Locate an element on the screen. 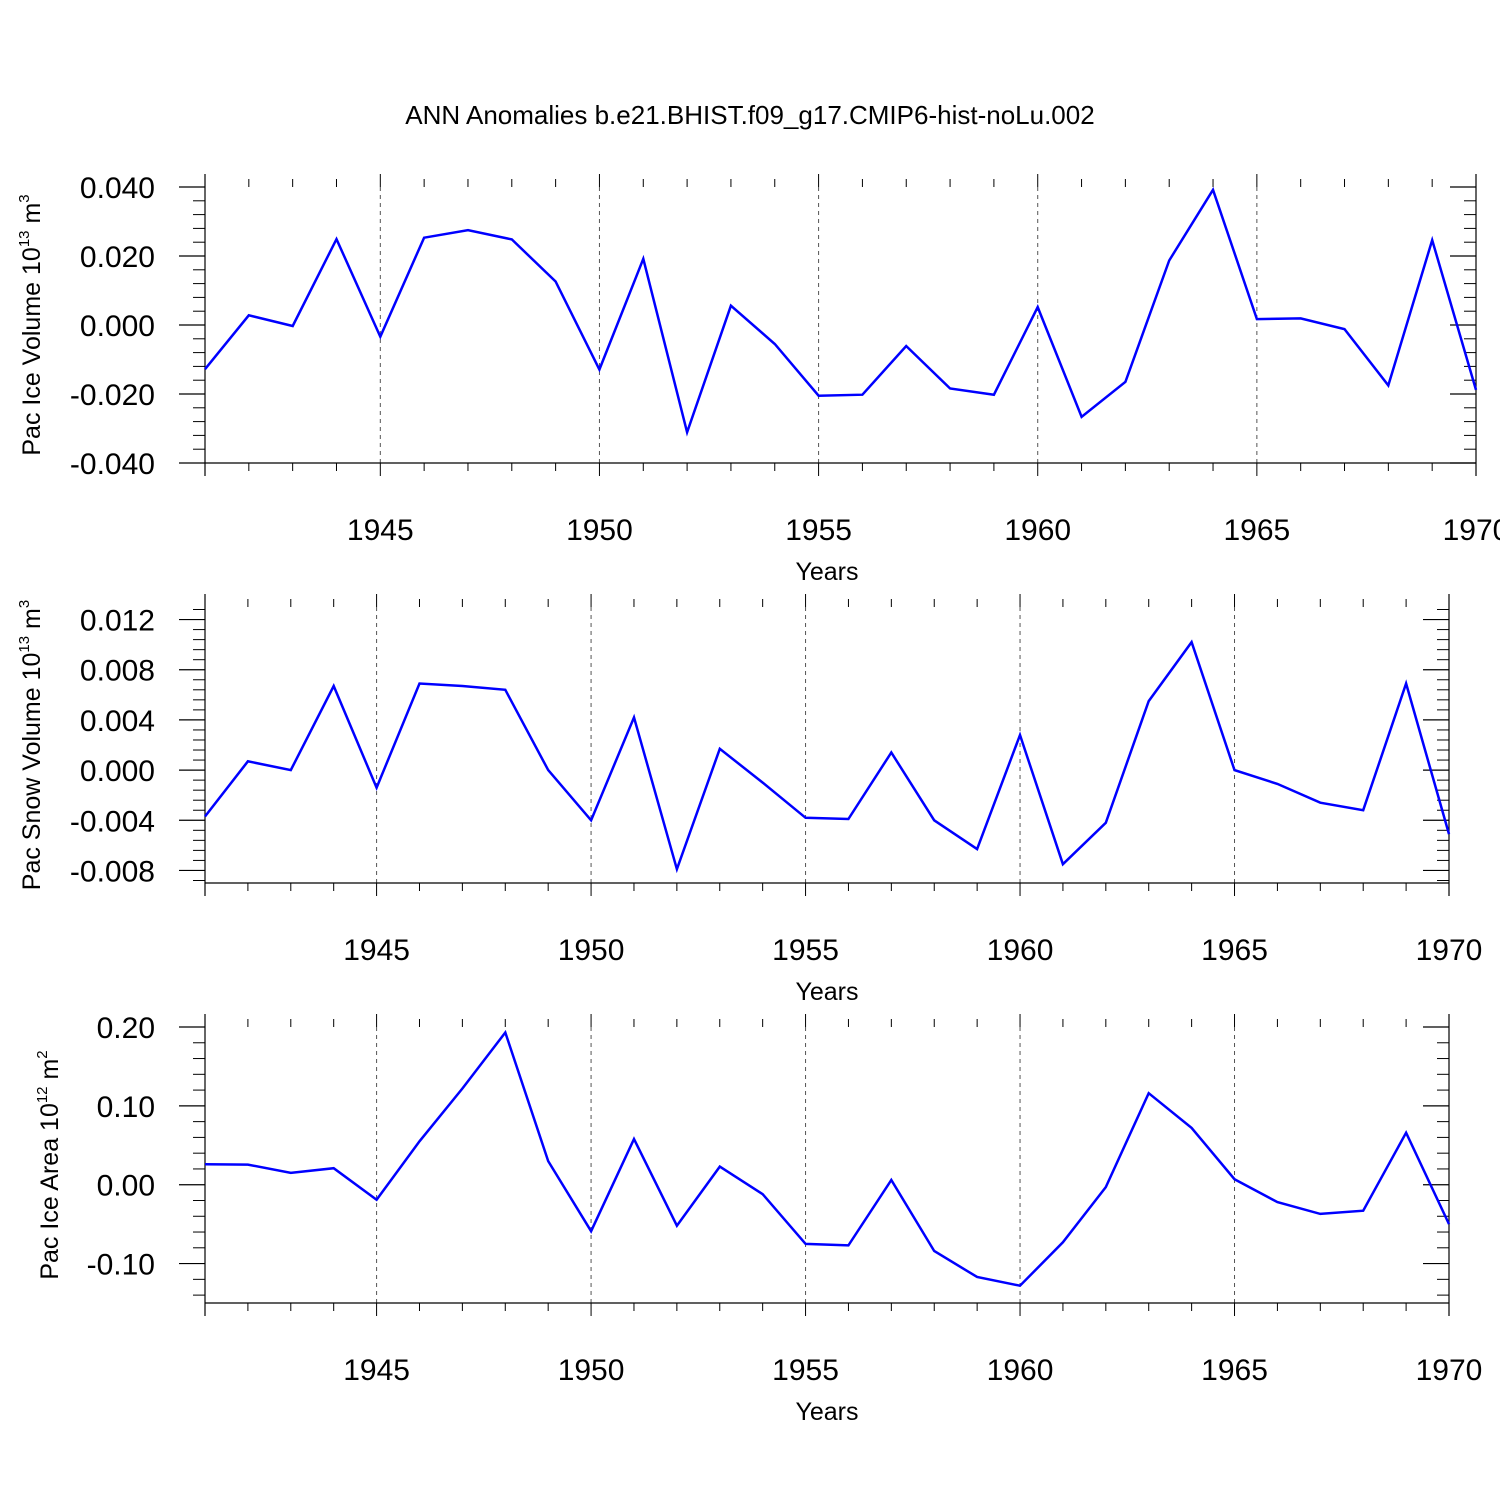 The image size is (1500, 1500). y-tick-label: 0.012 is located at coordinates (117, 621).